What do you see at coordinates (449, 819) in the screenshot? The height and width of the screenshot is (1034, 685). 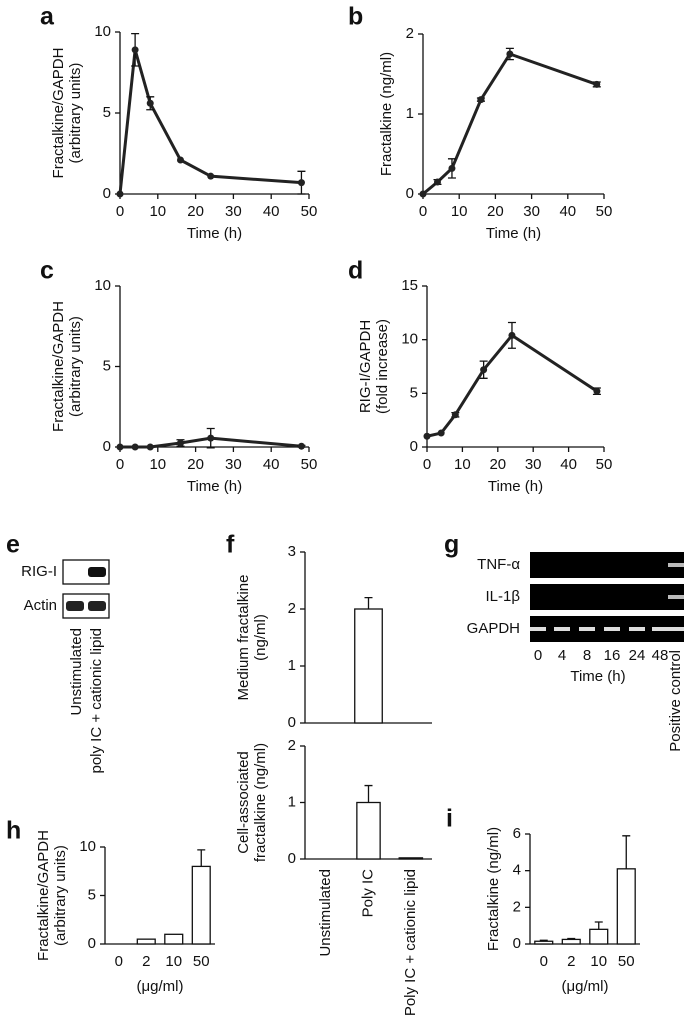 I see `panel-letter: i` at bounding box center [449, 819].